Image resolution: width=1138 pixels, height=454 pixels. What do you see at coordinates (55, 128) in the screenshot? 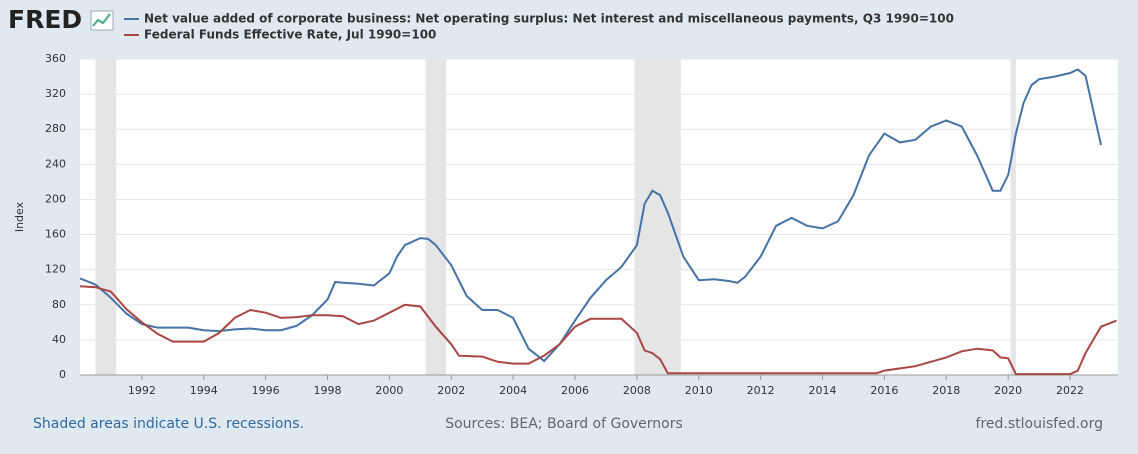
I see `y-tick-label: 280` at bounding box center [55, 128].